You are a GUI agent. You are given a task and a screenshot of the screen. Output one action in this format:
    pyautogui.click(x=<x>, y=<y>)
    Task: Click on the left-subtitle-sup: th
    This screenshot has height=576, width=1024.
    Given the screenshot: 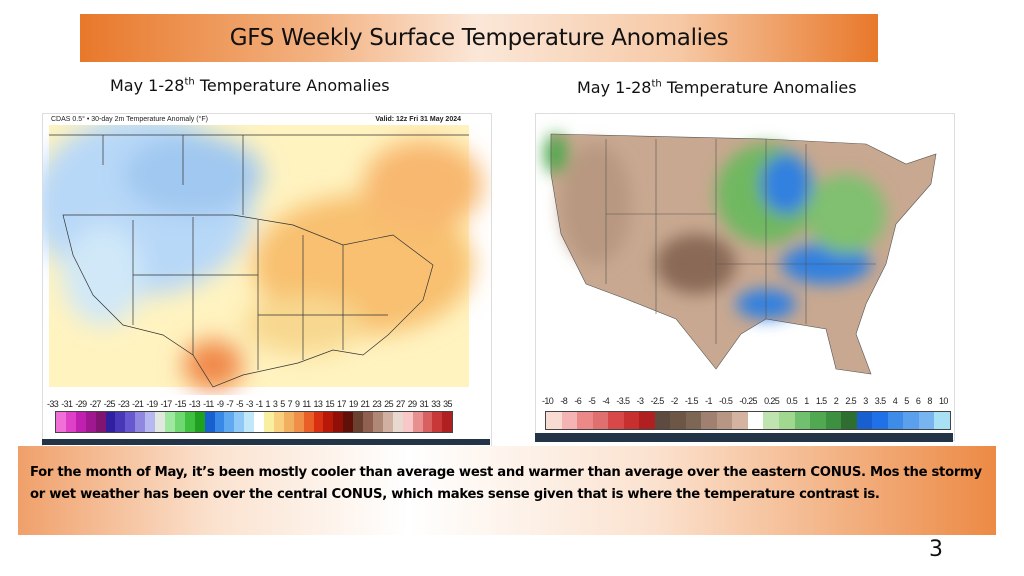 What is the action you would take?
    pyautogui.click(x=189, y=82)
    